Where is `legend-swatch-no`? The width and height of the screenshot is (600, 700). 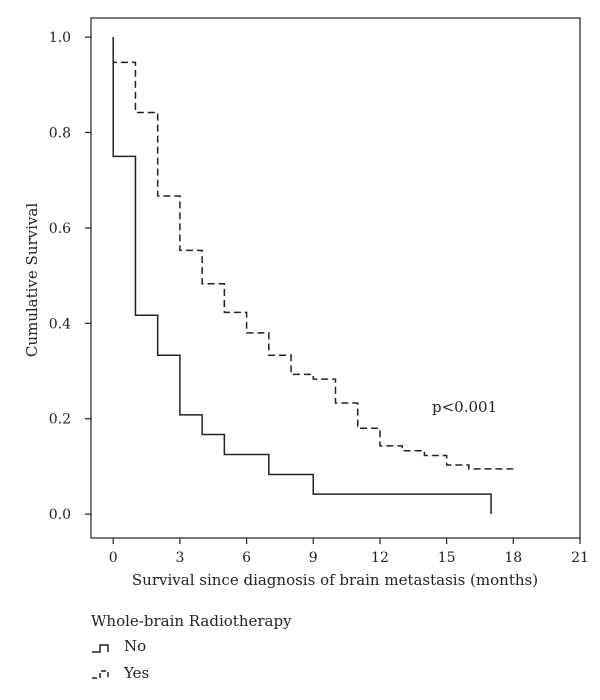 legend-swatch-no is located at coordinates (100, 648).